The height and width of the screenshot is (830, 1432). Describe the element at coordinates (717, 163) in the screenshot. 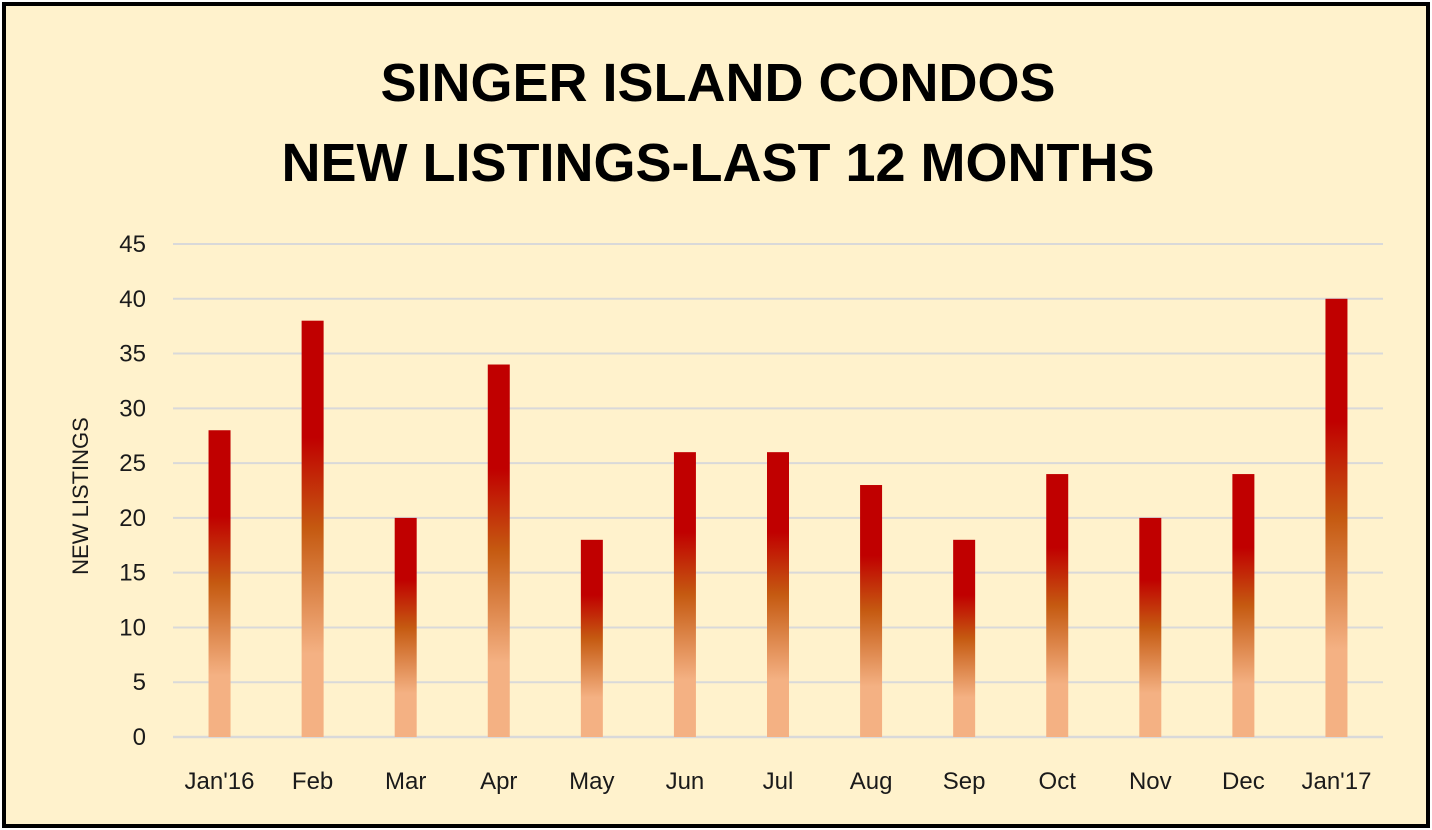

I see `chart-title-line-2: NEW LISTINGS-LAST 12 MONTHS` at that location.